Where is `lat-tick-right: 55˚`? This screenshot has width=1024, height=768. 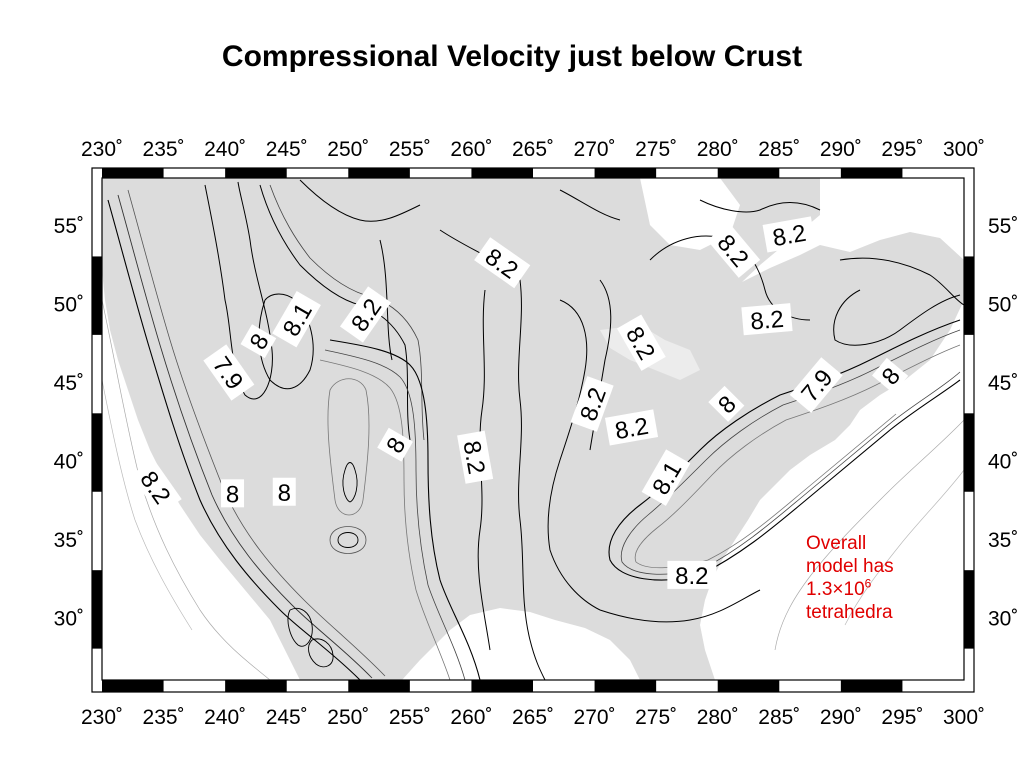 lat-tick-right: 55˚ is located at coordinates (1003, 226).